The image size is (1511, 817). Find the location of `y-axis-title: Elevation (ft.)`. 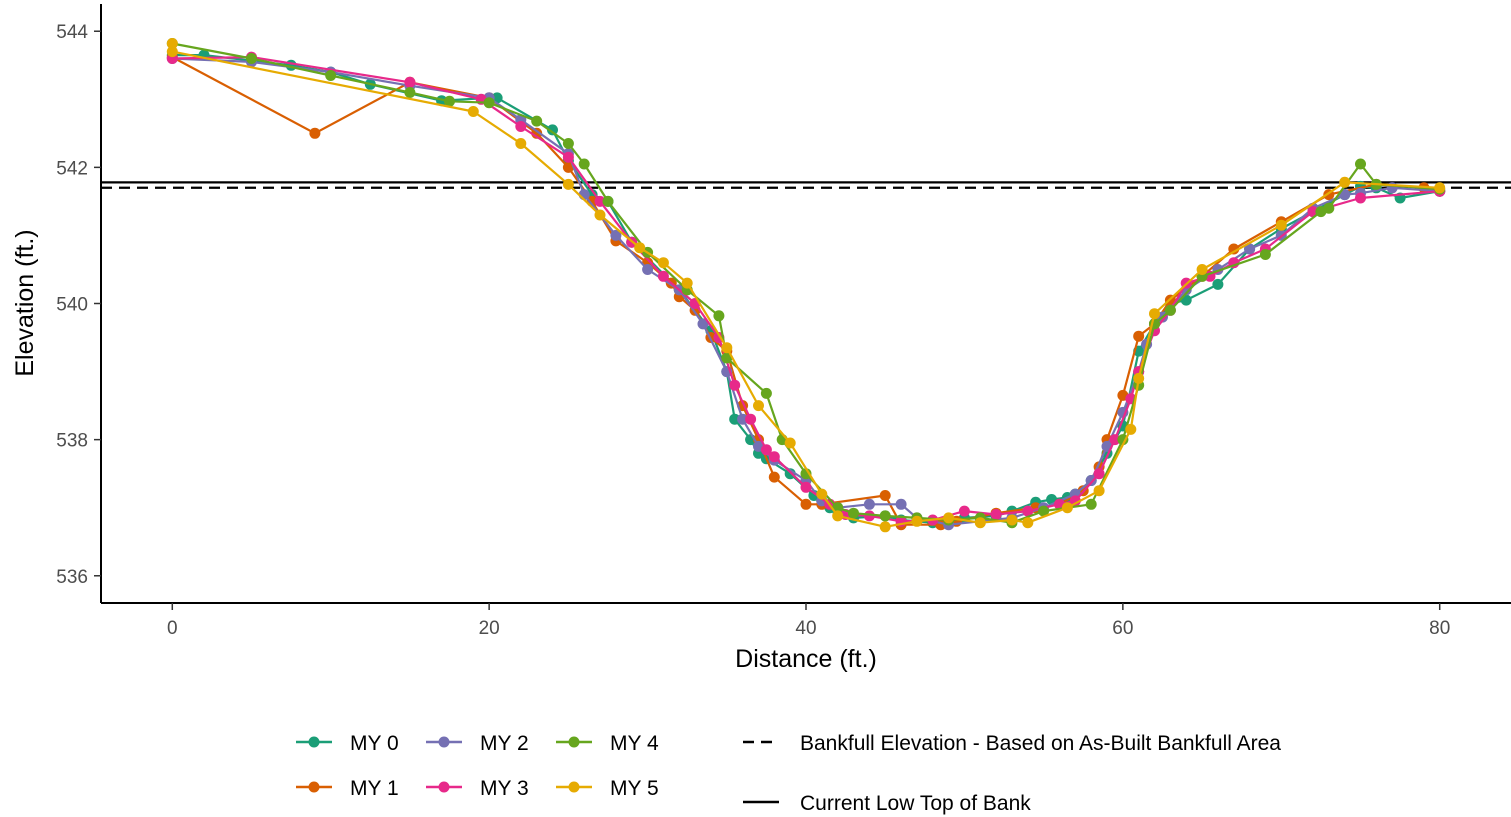

y-axis-title: Elevation (ft.) is located at coordinates (25, 302).